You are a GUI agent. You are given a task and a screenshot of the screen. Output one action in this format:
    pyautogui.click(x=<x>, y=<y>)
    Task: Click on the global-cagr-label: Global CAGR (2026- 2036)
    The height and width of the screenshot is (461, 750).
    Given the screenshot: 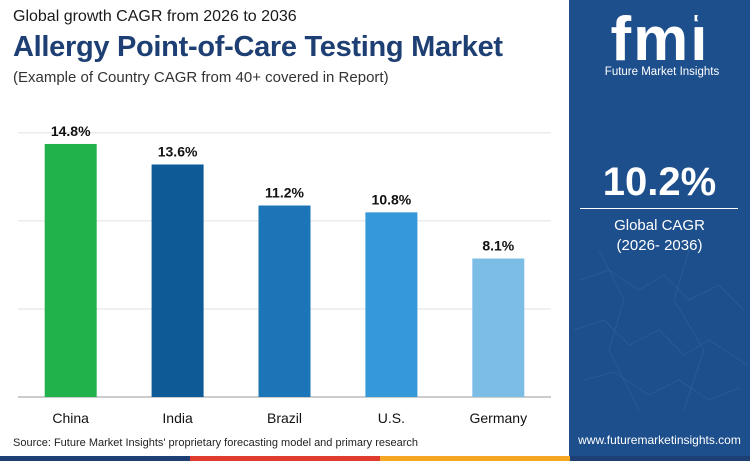 What is the action you would take?
    pyautogui.click(x=659, y=236)
    